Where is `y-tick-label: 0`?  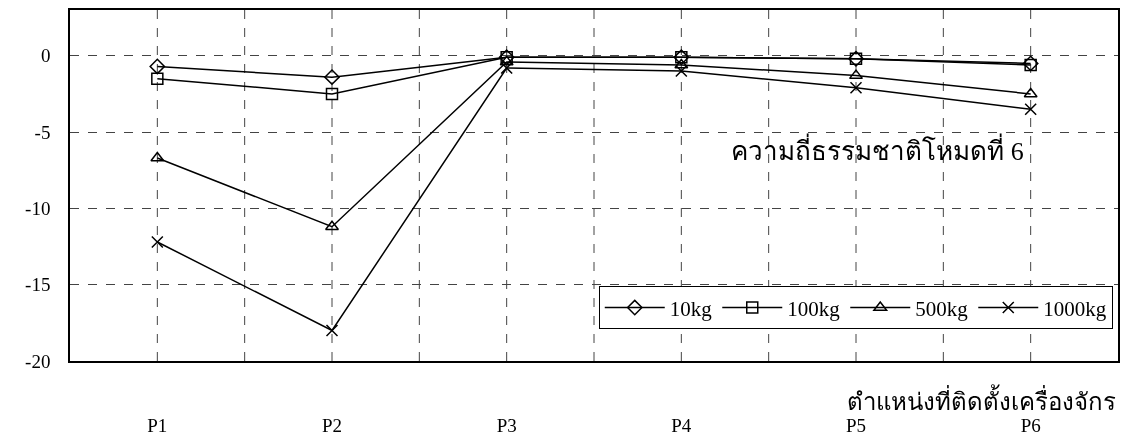 y-tick-label: 0 is located at coordinates (45, 56).